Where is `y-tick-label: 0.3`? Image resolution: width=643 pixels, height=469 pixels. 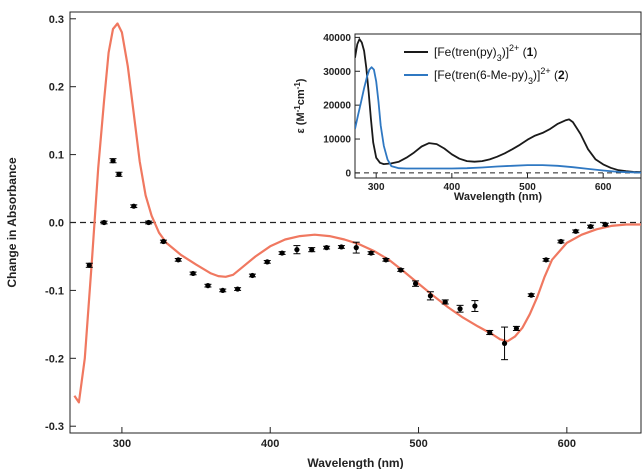 y-tick-label: 0.3 is located at coordinates (56, 20).